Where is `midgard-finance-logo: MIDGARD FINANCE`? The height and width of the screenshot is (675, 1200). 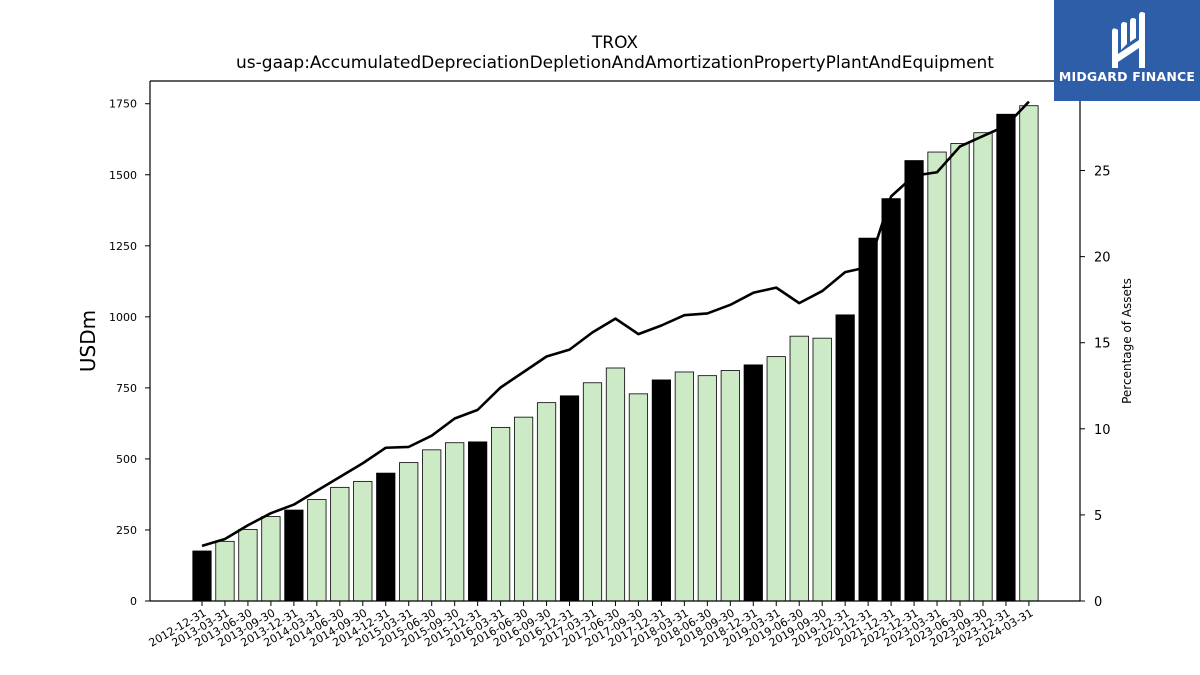
midgard-finance-logo: MIDGARD FINANCE is located at coordinates (1127, 50).